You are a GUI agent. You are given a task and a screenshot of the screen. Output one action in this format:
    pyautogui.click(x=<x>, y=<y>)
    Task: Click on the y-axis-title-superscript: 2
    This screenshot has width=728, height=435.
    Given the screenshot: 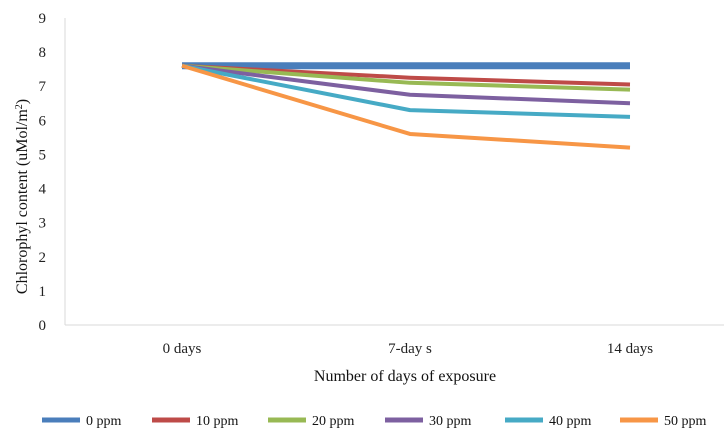 What is the action you would take?
    pyautogui.click(x=19, y=106)
    